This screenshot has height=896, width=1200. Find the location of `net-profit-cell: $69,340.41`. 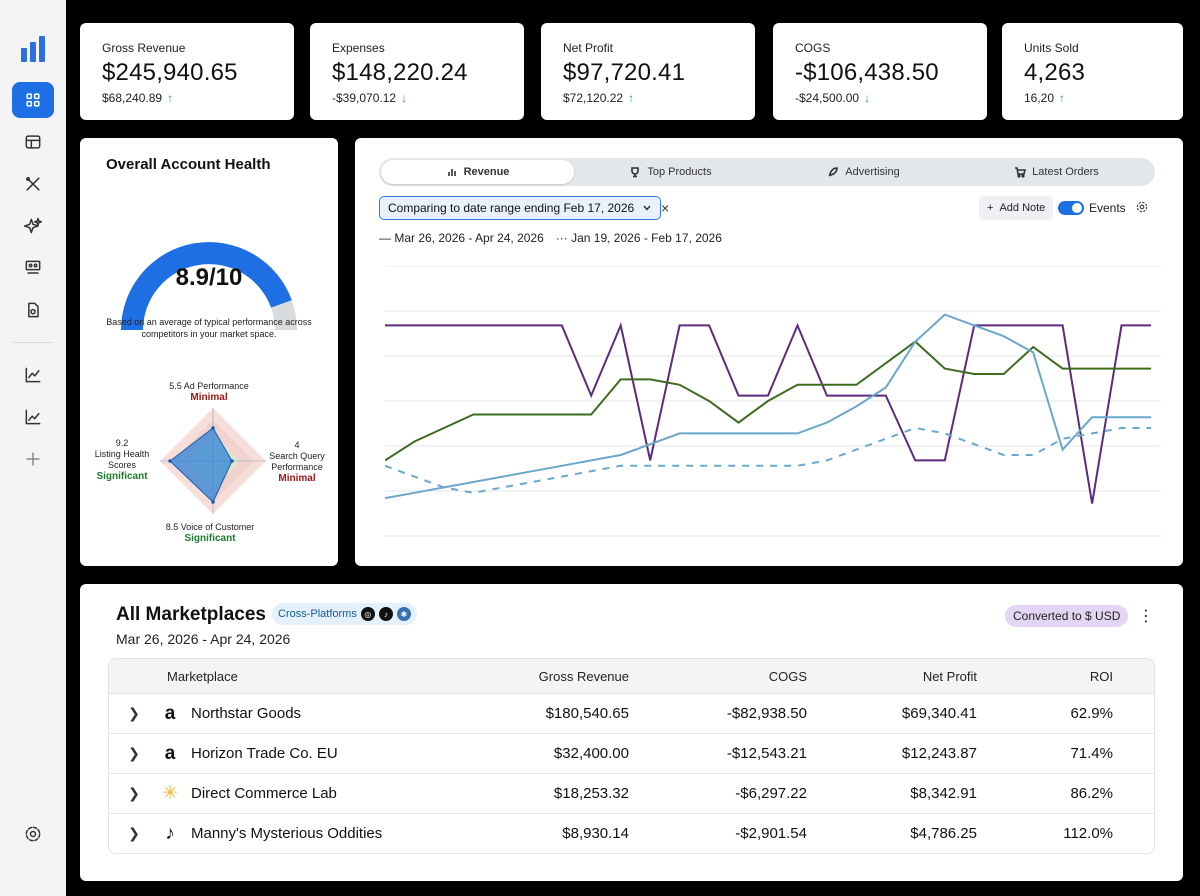

net-profit-cell: $69,340.41 is located at coordinates (939, 713).